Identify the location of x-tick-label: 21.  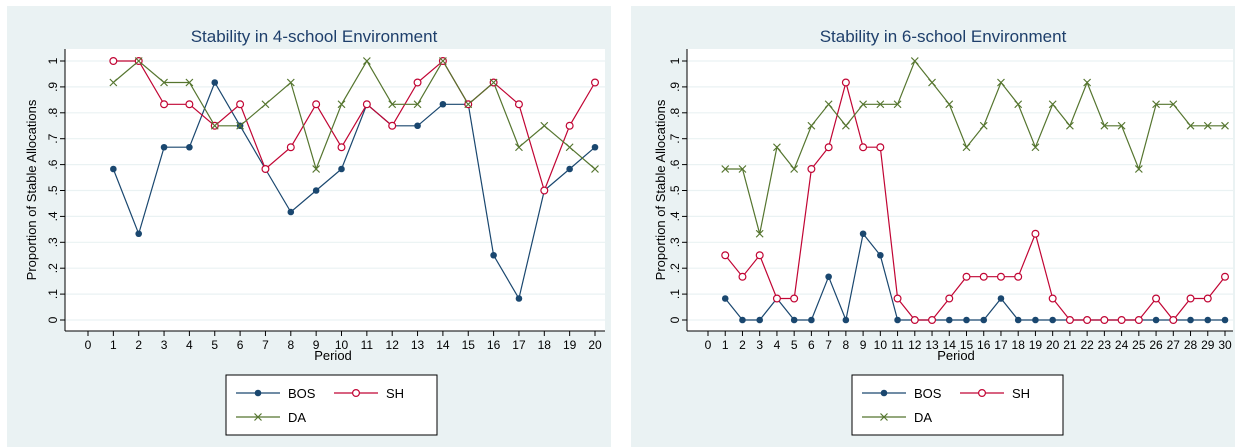
(1070, 345).